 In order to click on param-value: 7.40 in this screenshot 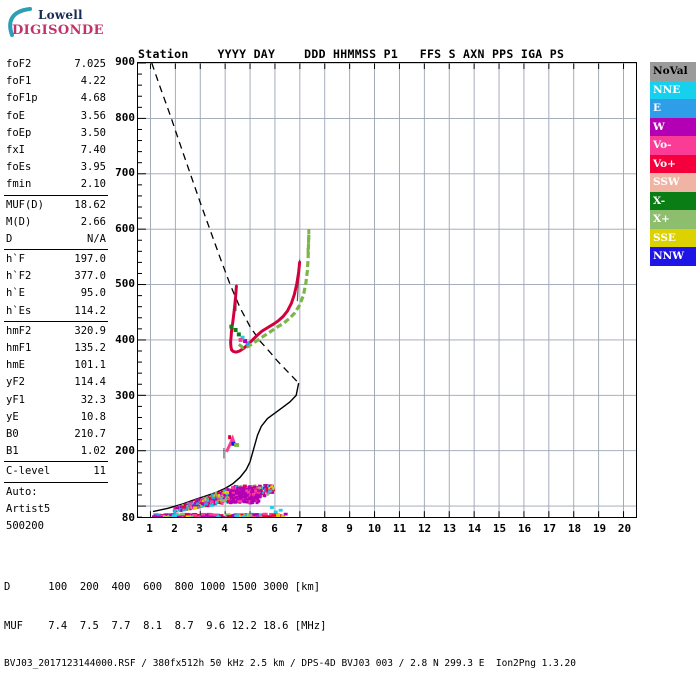, I will do `click(93, 149)`.